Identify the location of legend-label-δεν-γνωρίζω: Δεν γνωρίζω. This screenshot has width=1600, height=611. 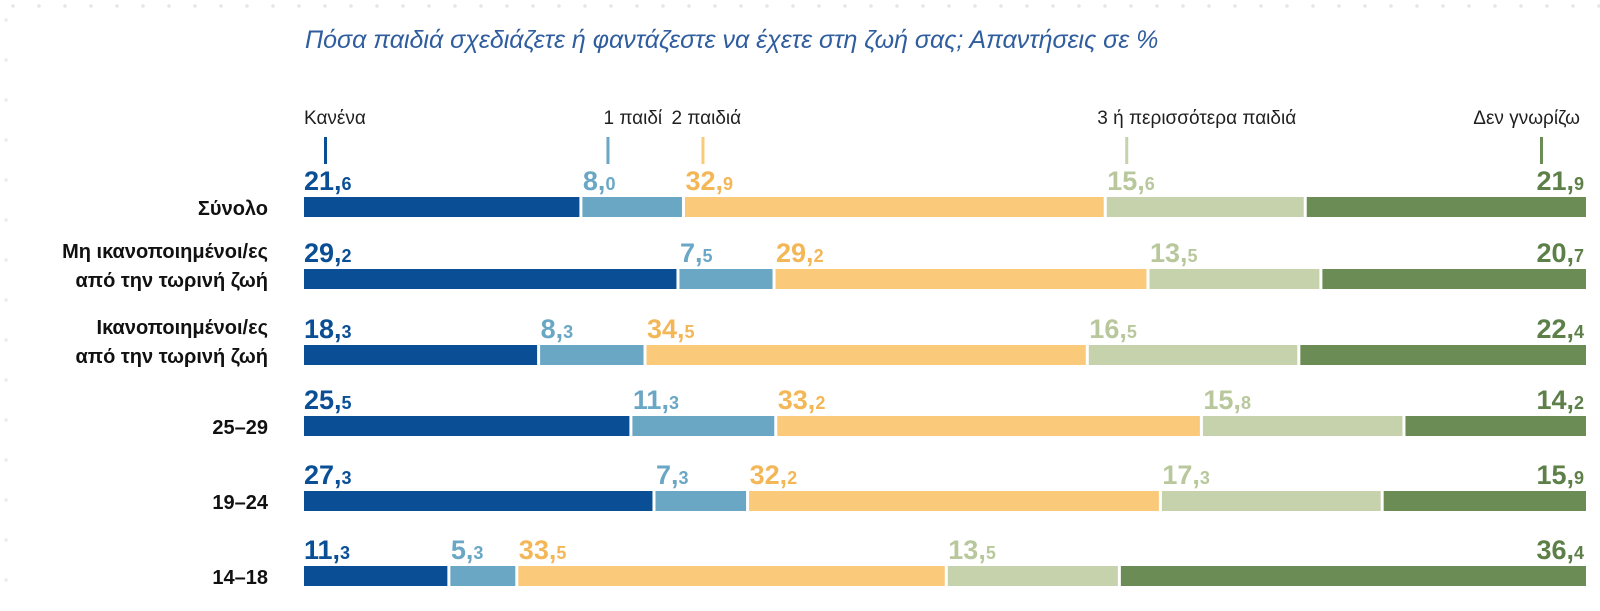
(1526, 118).